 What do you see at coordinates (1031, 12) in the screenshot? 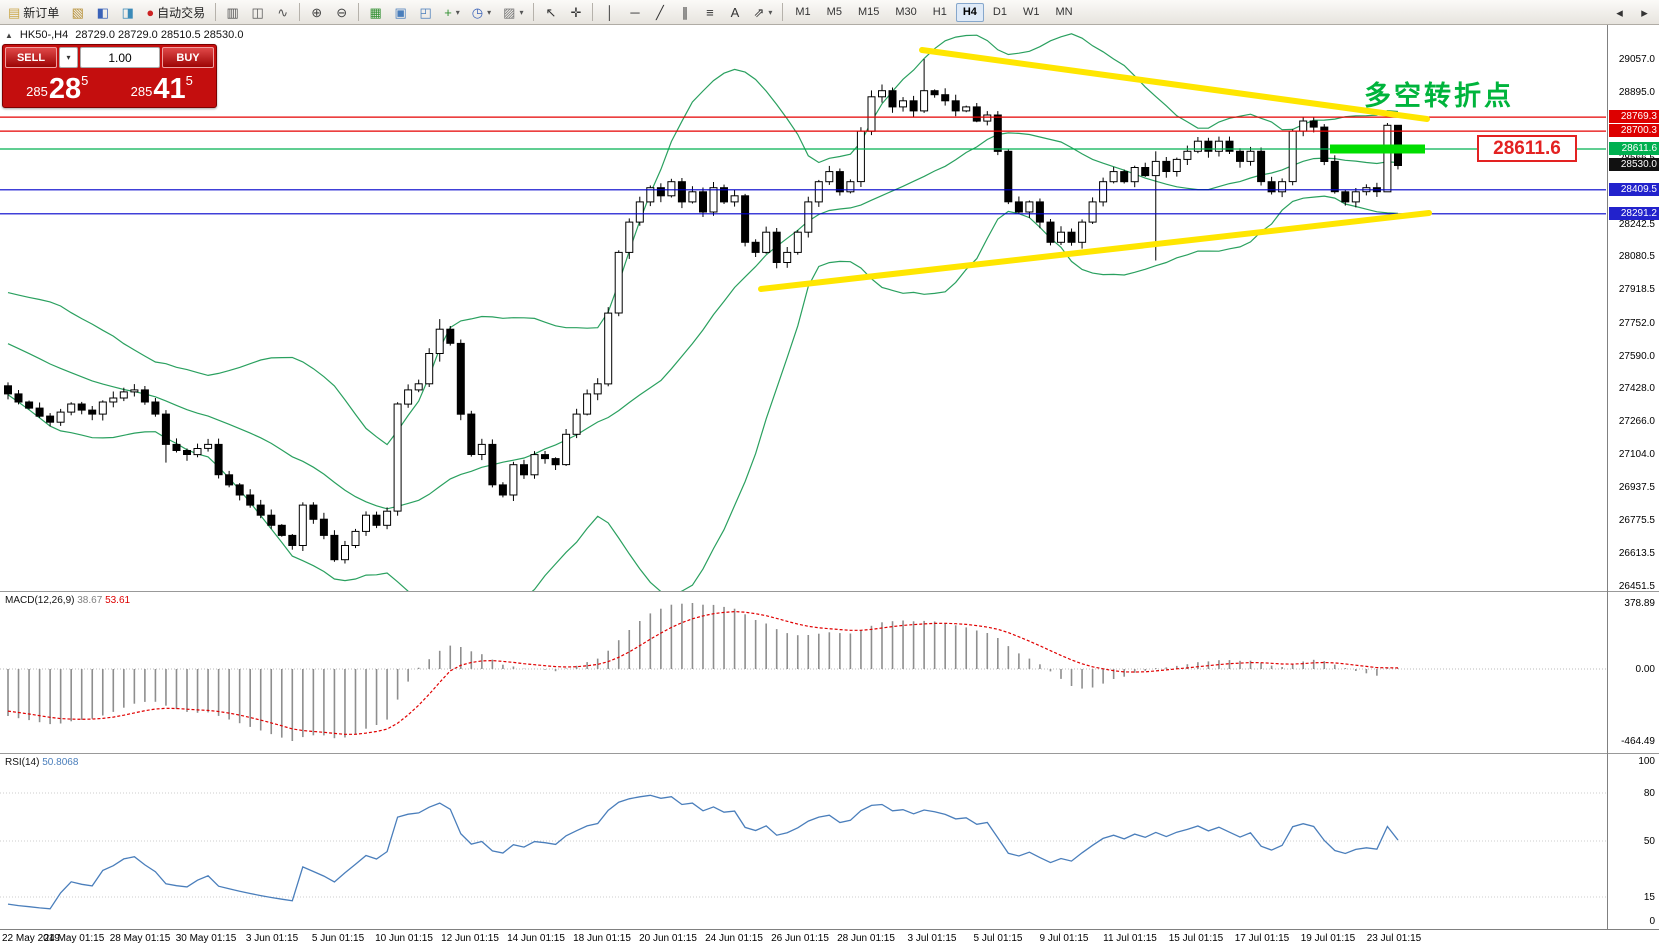
I see `timeframe-w1-button: W1` at bounding box center [1031, 12].